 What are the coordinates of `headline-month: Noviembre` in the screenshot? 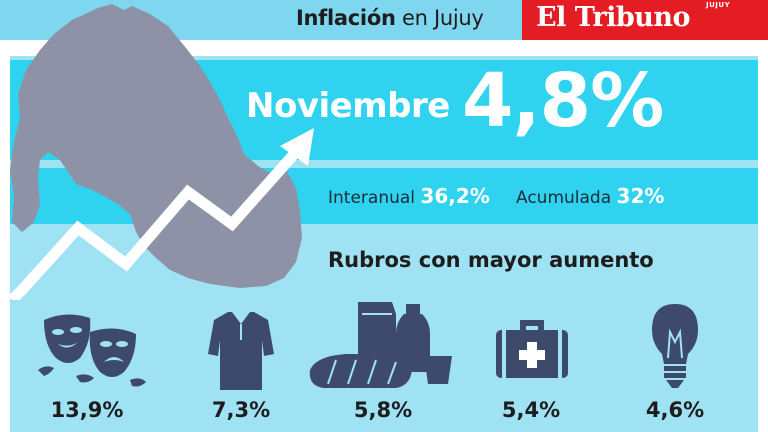 It's located at (348, 106).